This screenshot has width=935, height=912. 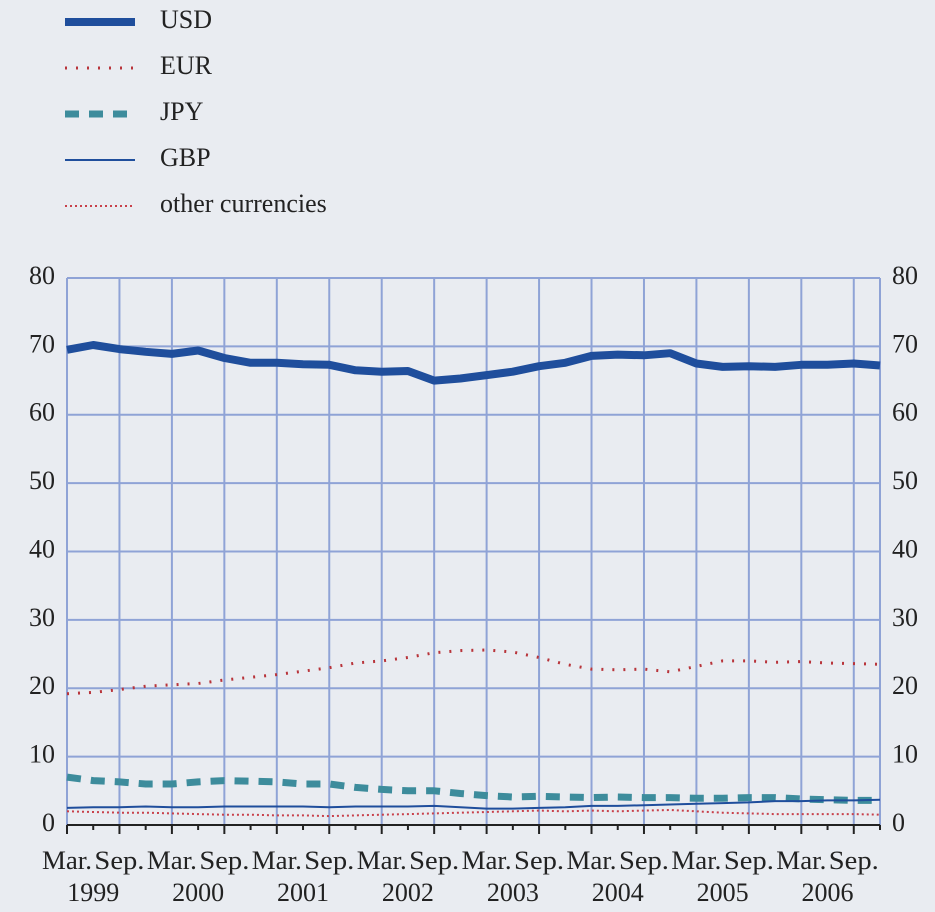 I want to click on y2-tick-label: 30, so click(x=905, y=617).